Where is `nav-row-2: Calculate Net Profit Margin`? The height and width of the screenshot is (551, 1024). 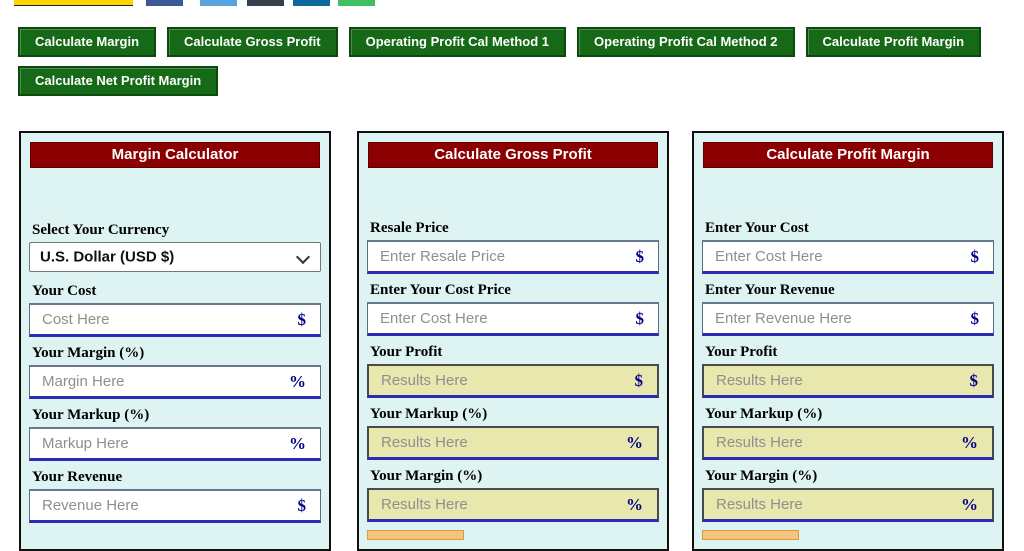 nav-row-2: Calculate Net Profit Margin is located at coordinates (513, 81).